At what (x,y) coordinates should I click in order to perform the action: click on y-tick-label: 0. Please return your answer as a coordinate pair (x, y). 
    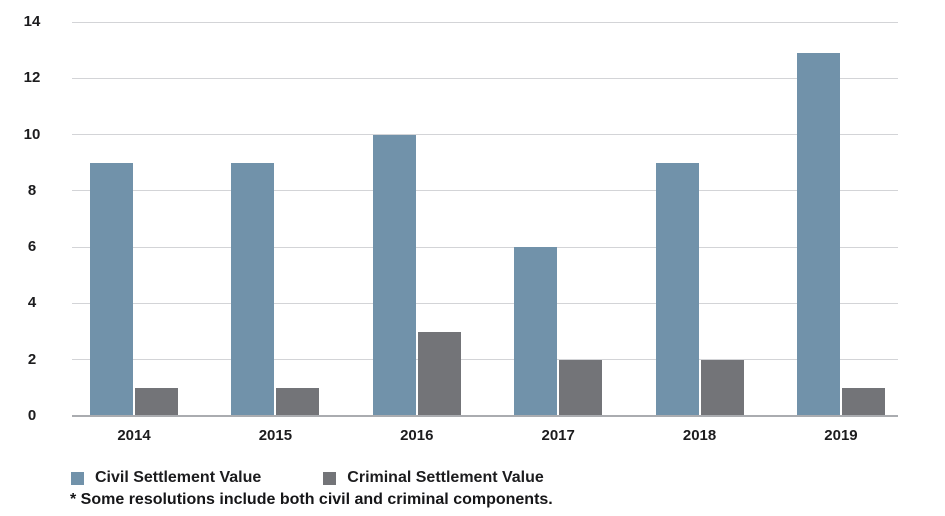
    Looking at the image, I should click on (32, 415).